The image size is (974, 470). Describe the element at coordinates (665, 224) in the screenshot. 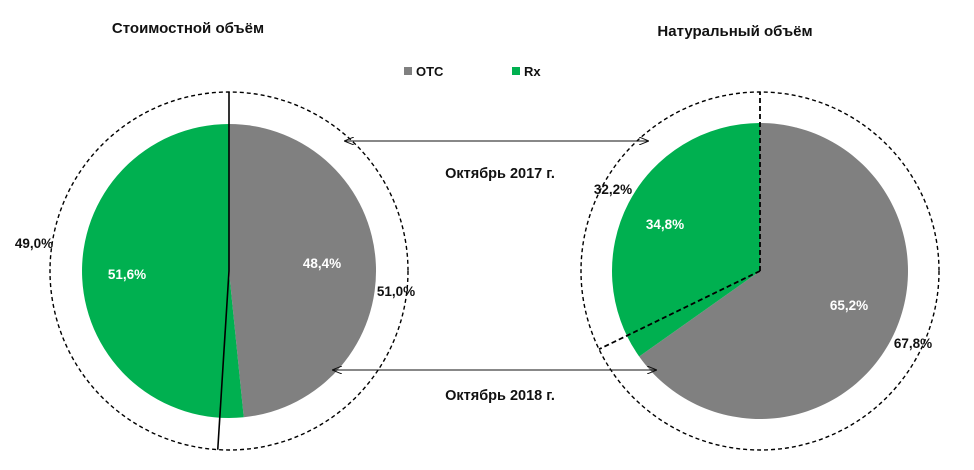

I see `data-label-inner-rx-unit-volume: 34,8%` at that location.